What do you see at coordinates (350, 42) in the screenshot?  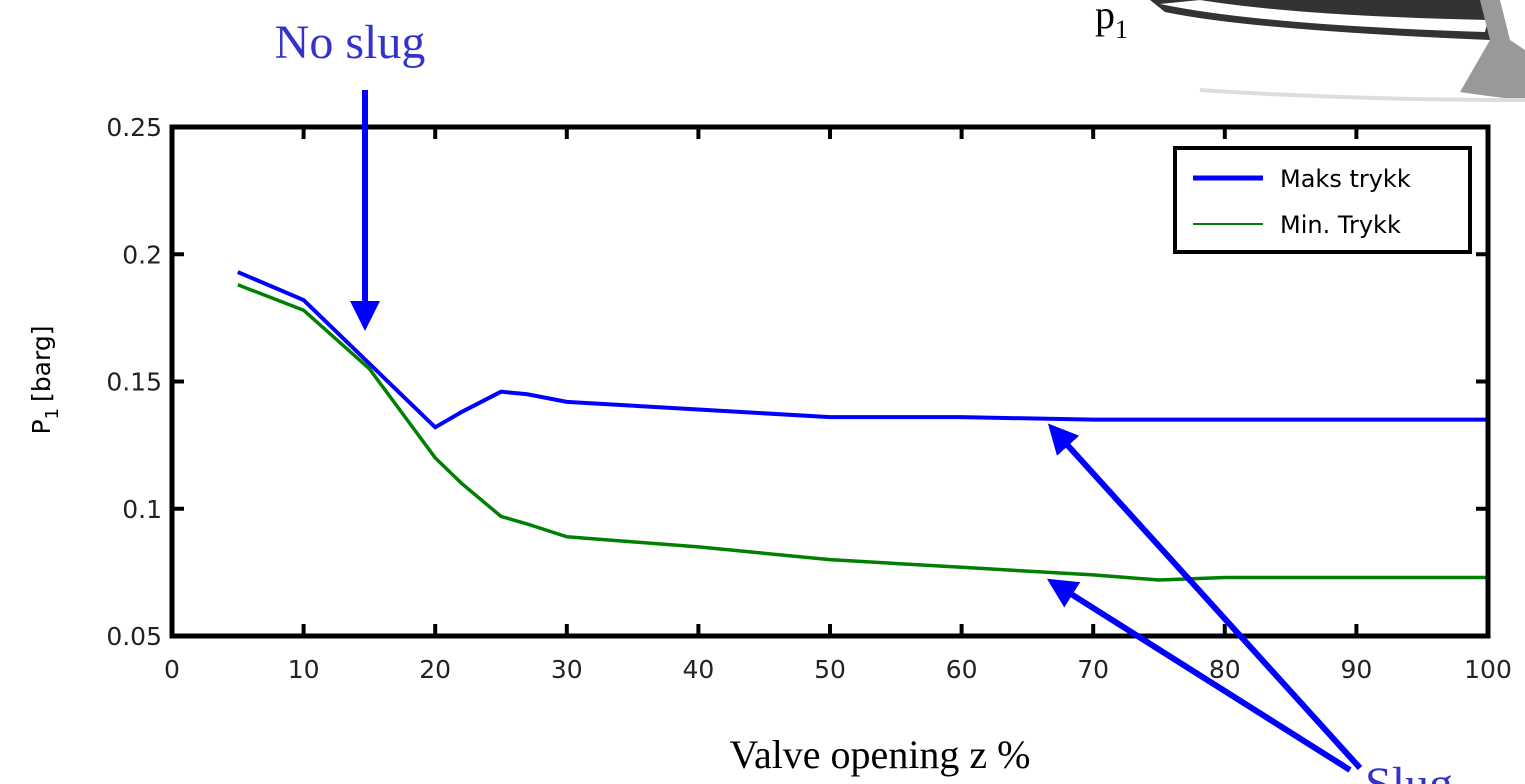 I see `annotation: No slug` at bounding box center [350, 42].